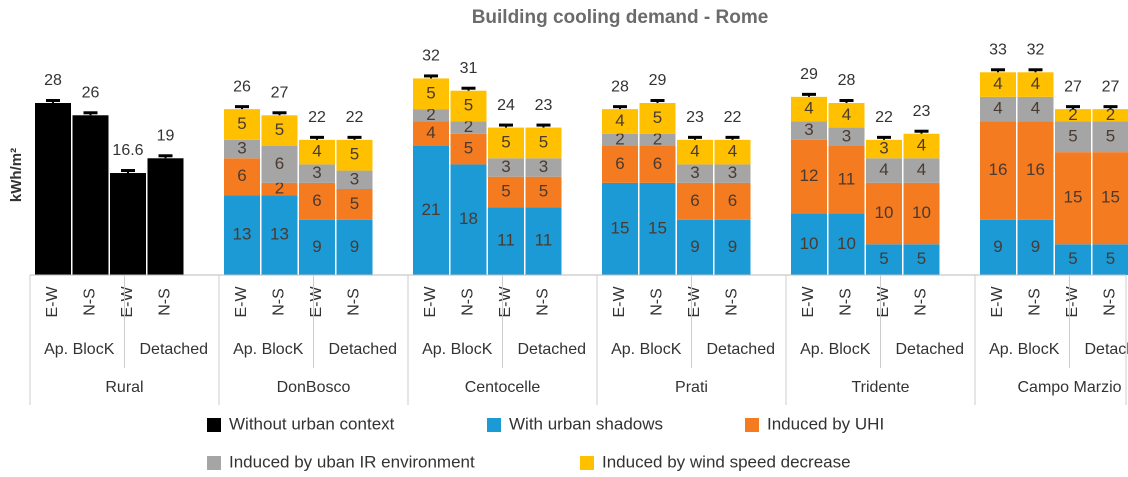  What do you see at coordinates (657, 138) in the screenshot?
I see `segment-label: 2` at bounding box center [657, 138].